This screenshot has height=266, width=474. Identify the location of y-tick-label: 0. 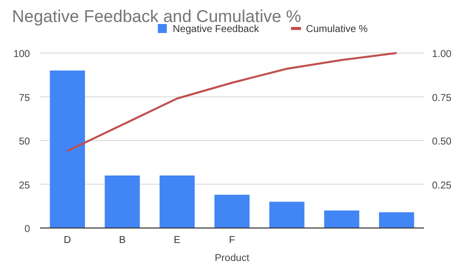
(27, 229).